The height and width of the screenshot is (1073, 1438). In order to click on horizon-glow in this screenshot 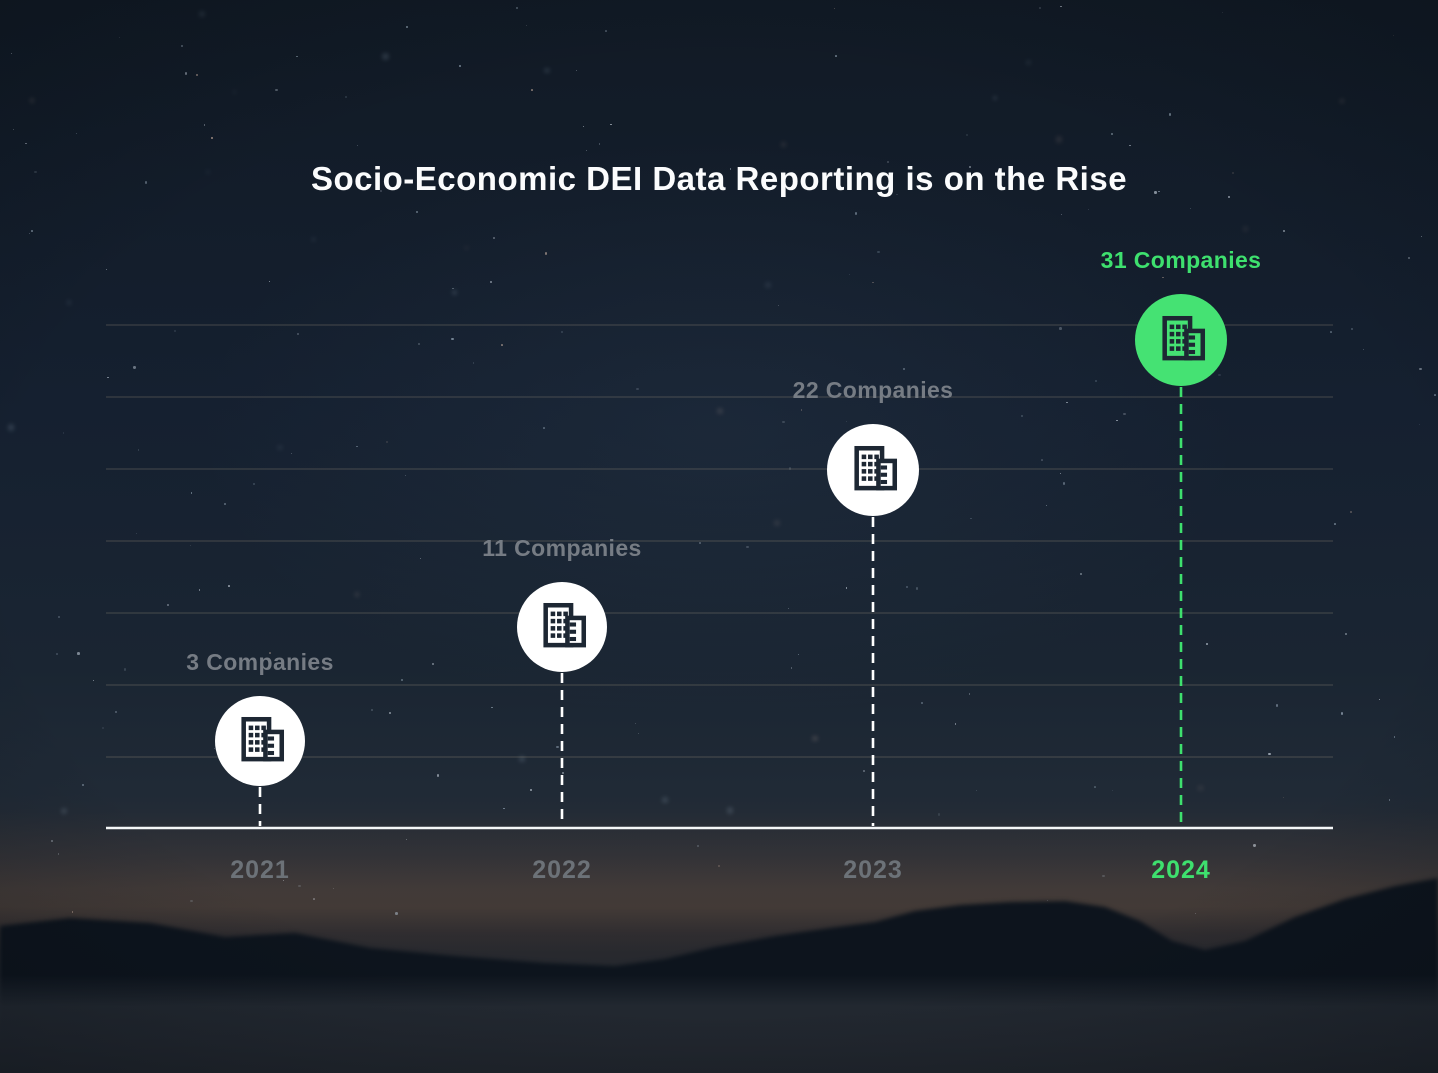, I will do `click(719, 882)`.